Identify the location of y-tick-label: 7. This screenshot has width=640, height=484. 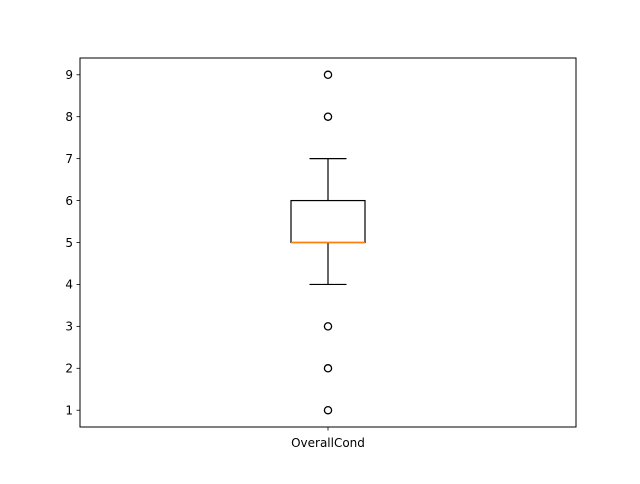
(69, 159).